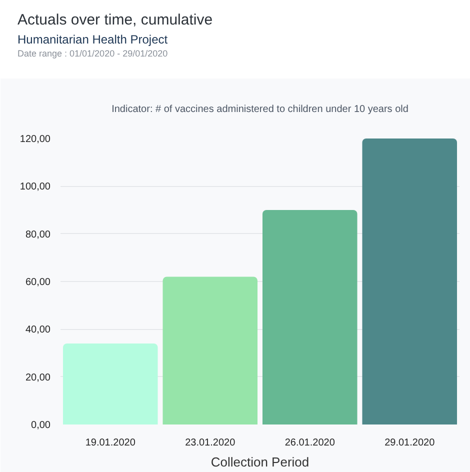  I want to click on y-tick-label: 40,00, so click(38, 330).